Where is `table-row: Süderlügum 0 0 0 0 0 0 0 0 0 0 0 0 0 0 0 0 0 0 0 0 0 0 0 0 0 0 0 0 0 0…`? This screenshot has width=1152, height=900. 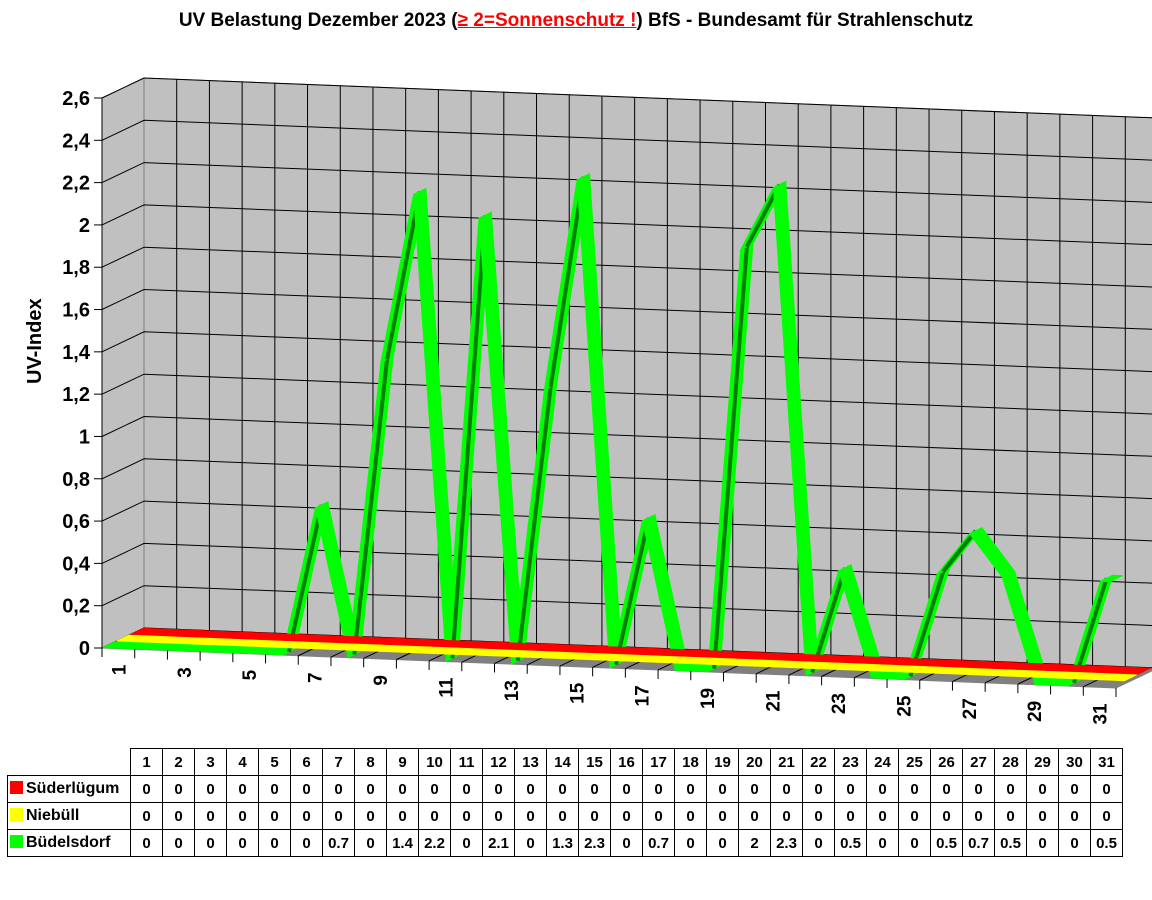 table-row: Süderlügum 0 0 0 0 0 0 0 0 0 0 0 0 0 0 0 0 0 0 0 0 0 0 0 0 0 0 0 0 0 0… is located at coordinates (565, 789).